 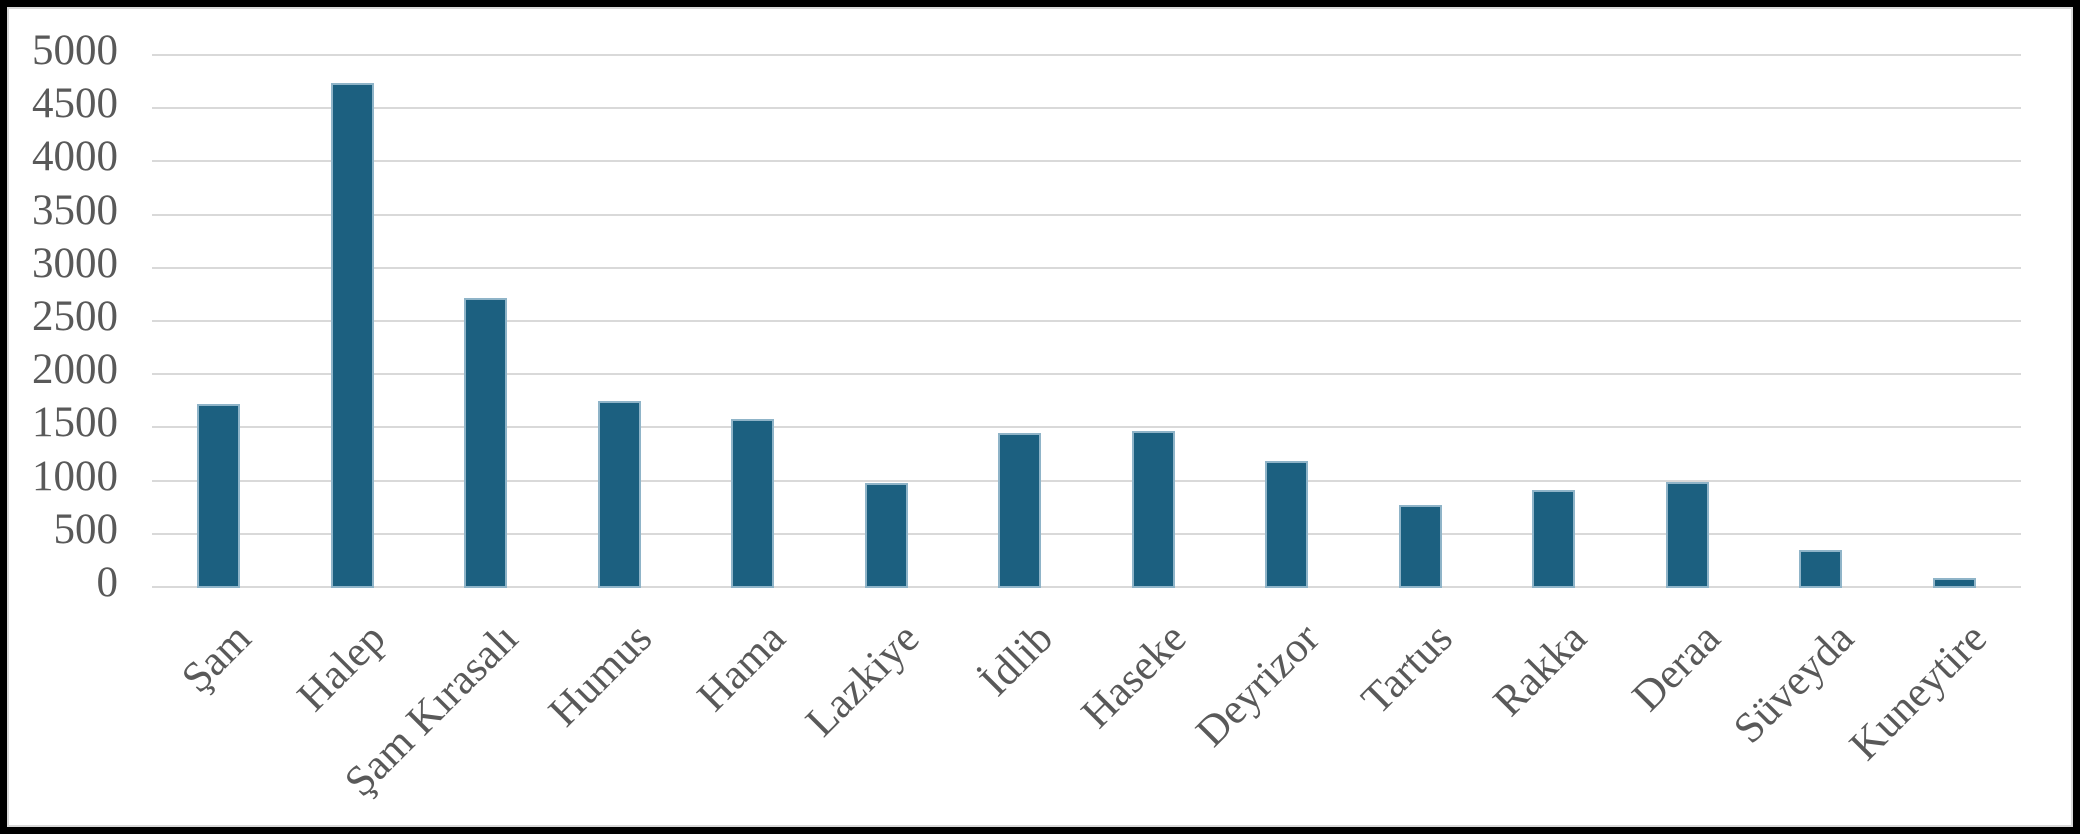 What do you see at coordinates (1540, 670) in the screenshot?
I see `x-axis-category-label: Rakka` at bounding box center [1540, 670].